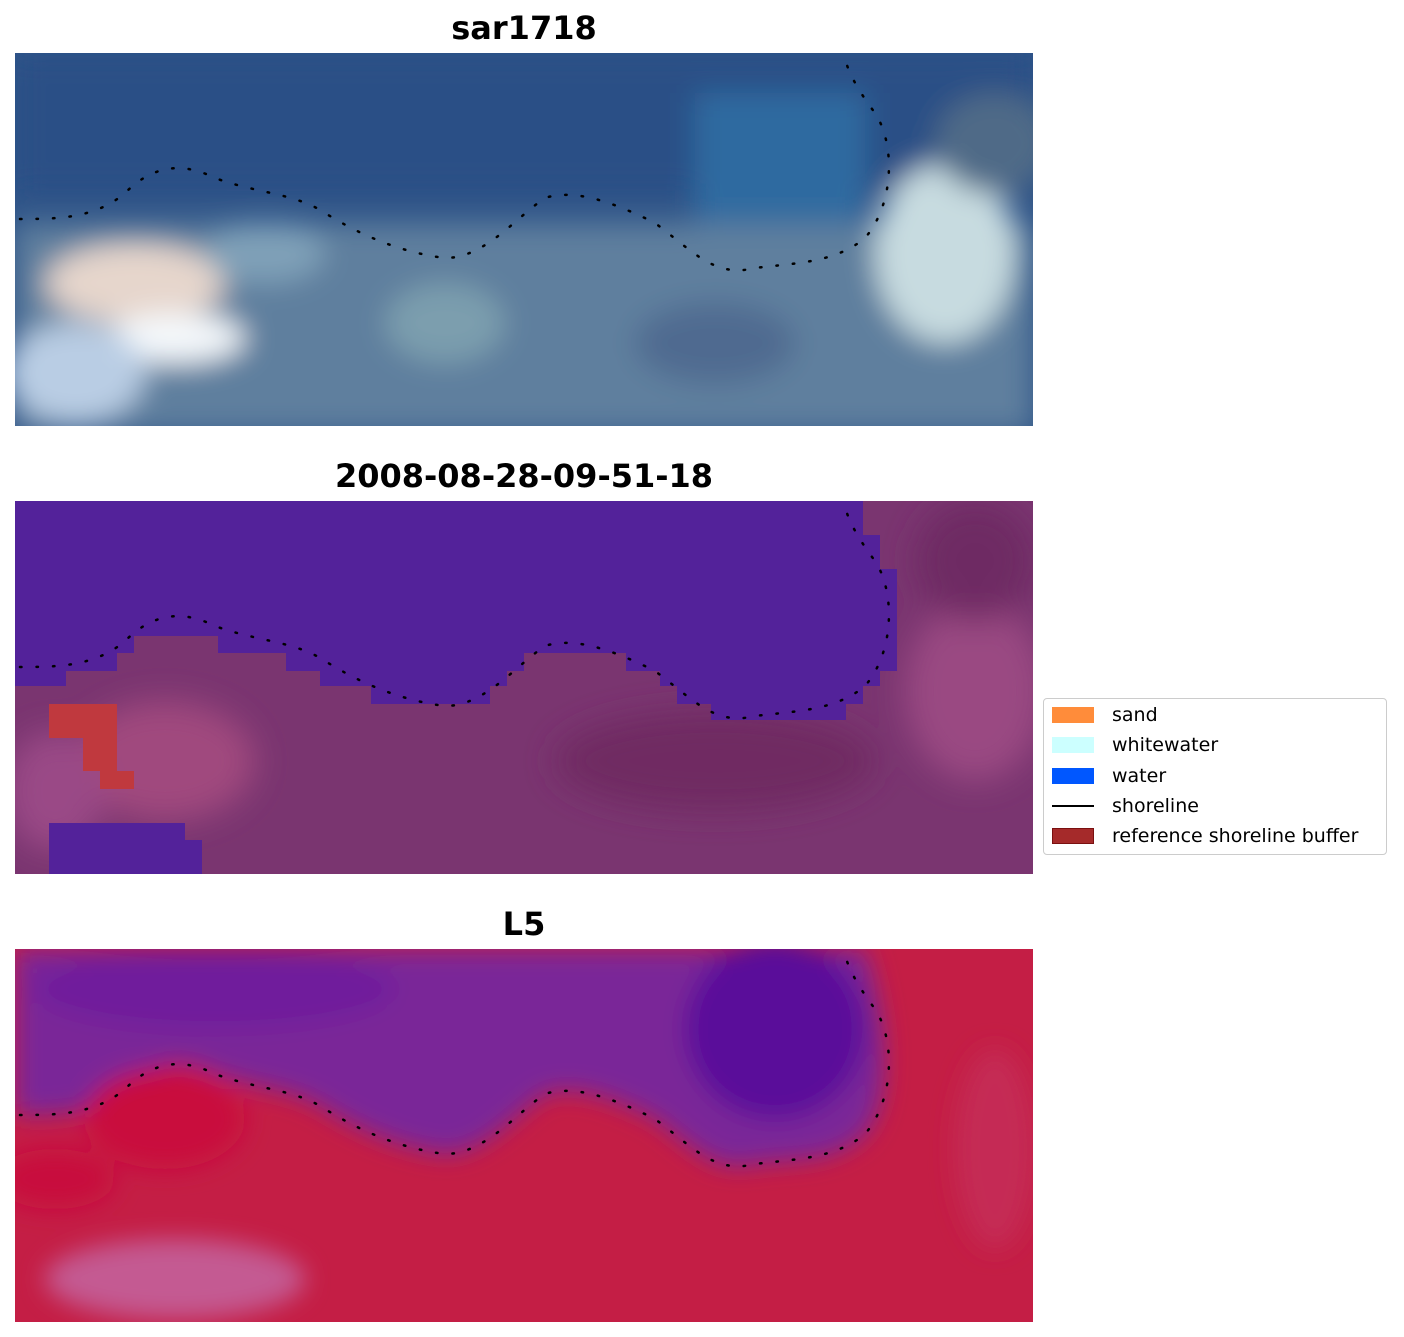  I want to click on legend-label: water, so click(1139, 776).